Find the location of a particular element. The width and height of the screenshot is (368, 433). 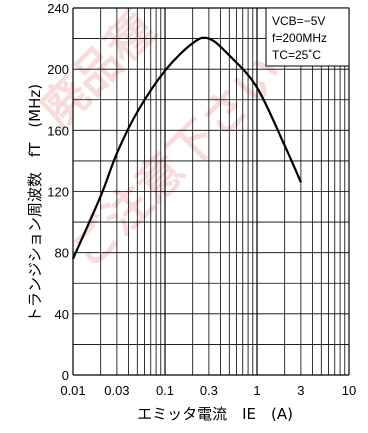

x-tick-label: 1 is located at coordinates (256, 390).